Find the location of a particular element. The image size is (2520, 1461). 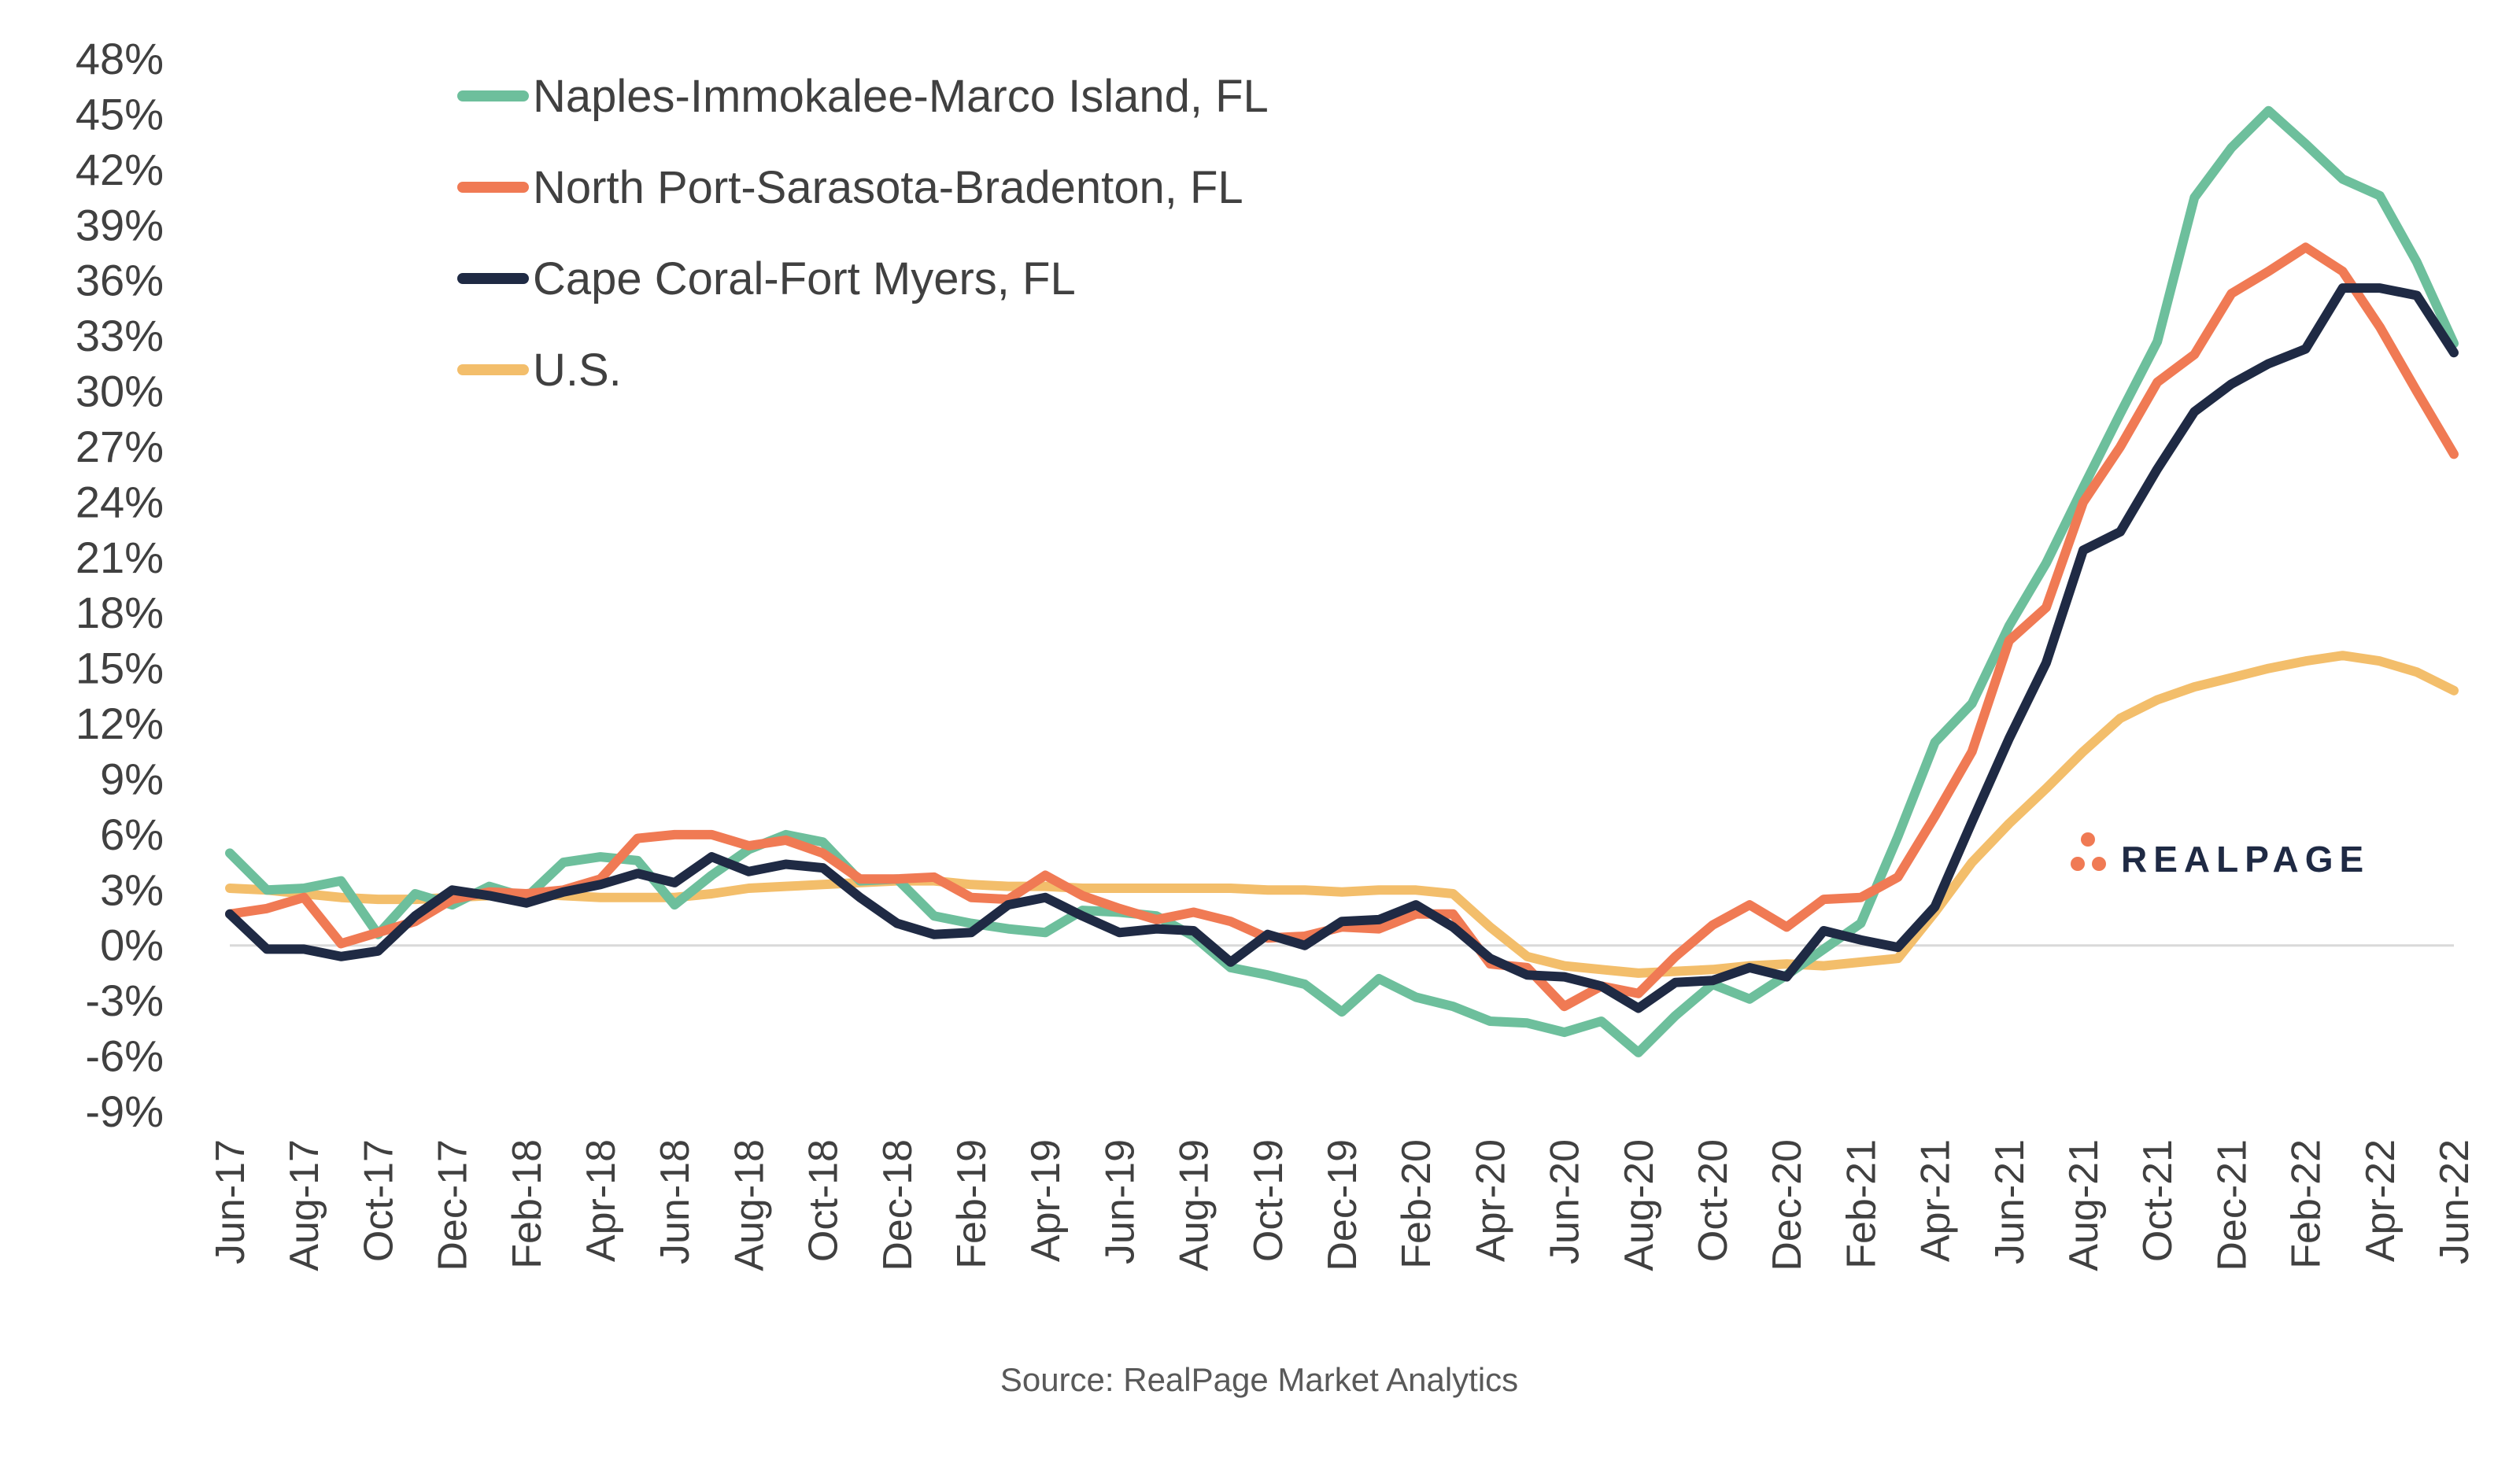

x-tick-label: Dec-21 is located at coordinates (2232, 1205).